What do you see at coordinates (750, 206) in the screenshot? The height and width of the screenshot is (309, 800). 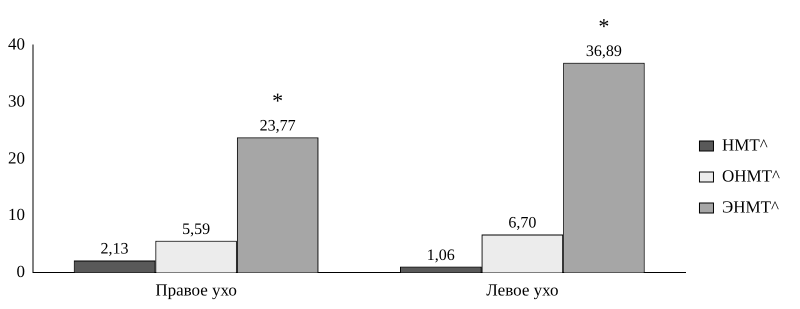 I see `legend-label: ЭНМТ^` at bounding box center [750, 206].